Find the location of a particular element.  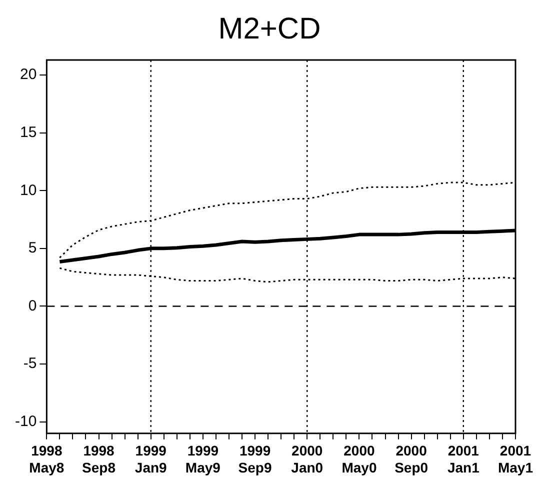

y-tick-label: 15 is located at coordinates (28, 132).